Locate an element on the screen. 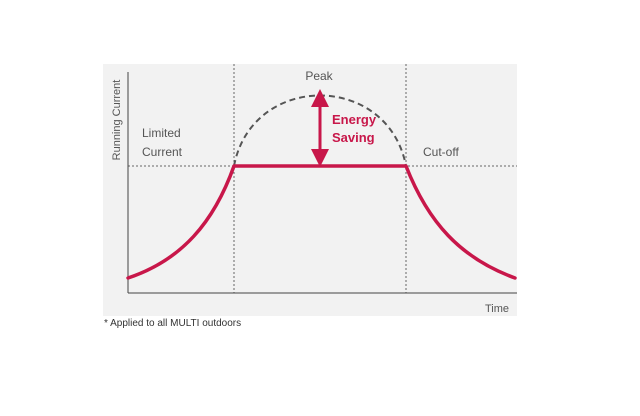 Image resolution: width=640 pixels, height=416 pixels. energy-saving-label-line2: Saving is located at coordinates (353, 137).